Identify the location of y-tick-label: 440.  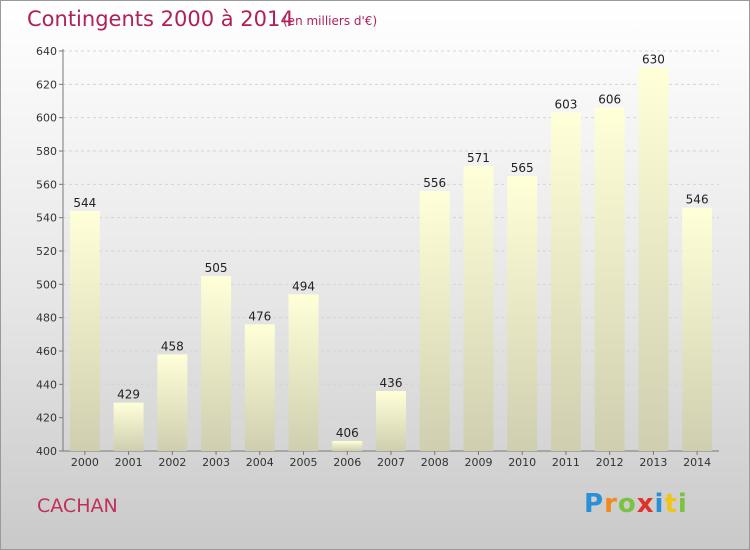
(46, 384).